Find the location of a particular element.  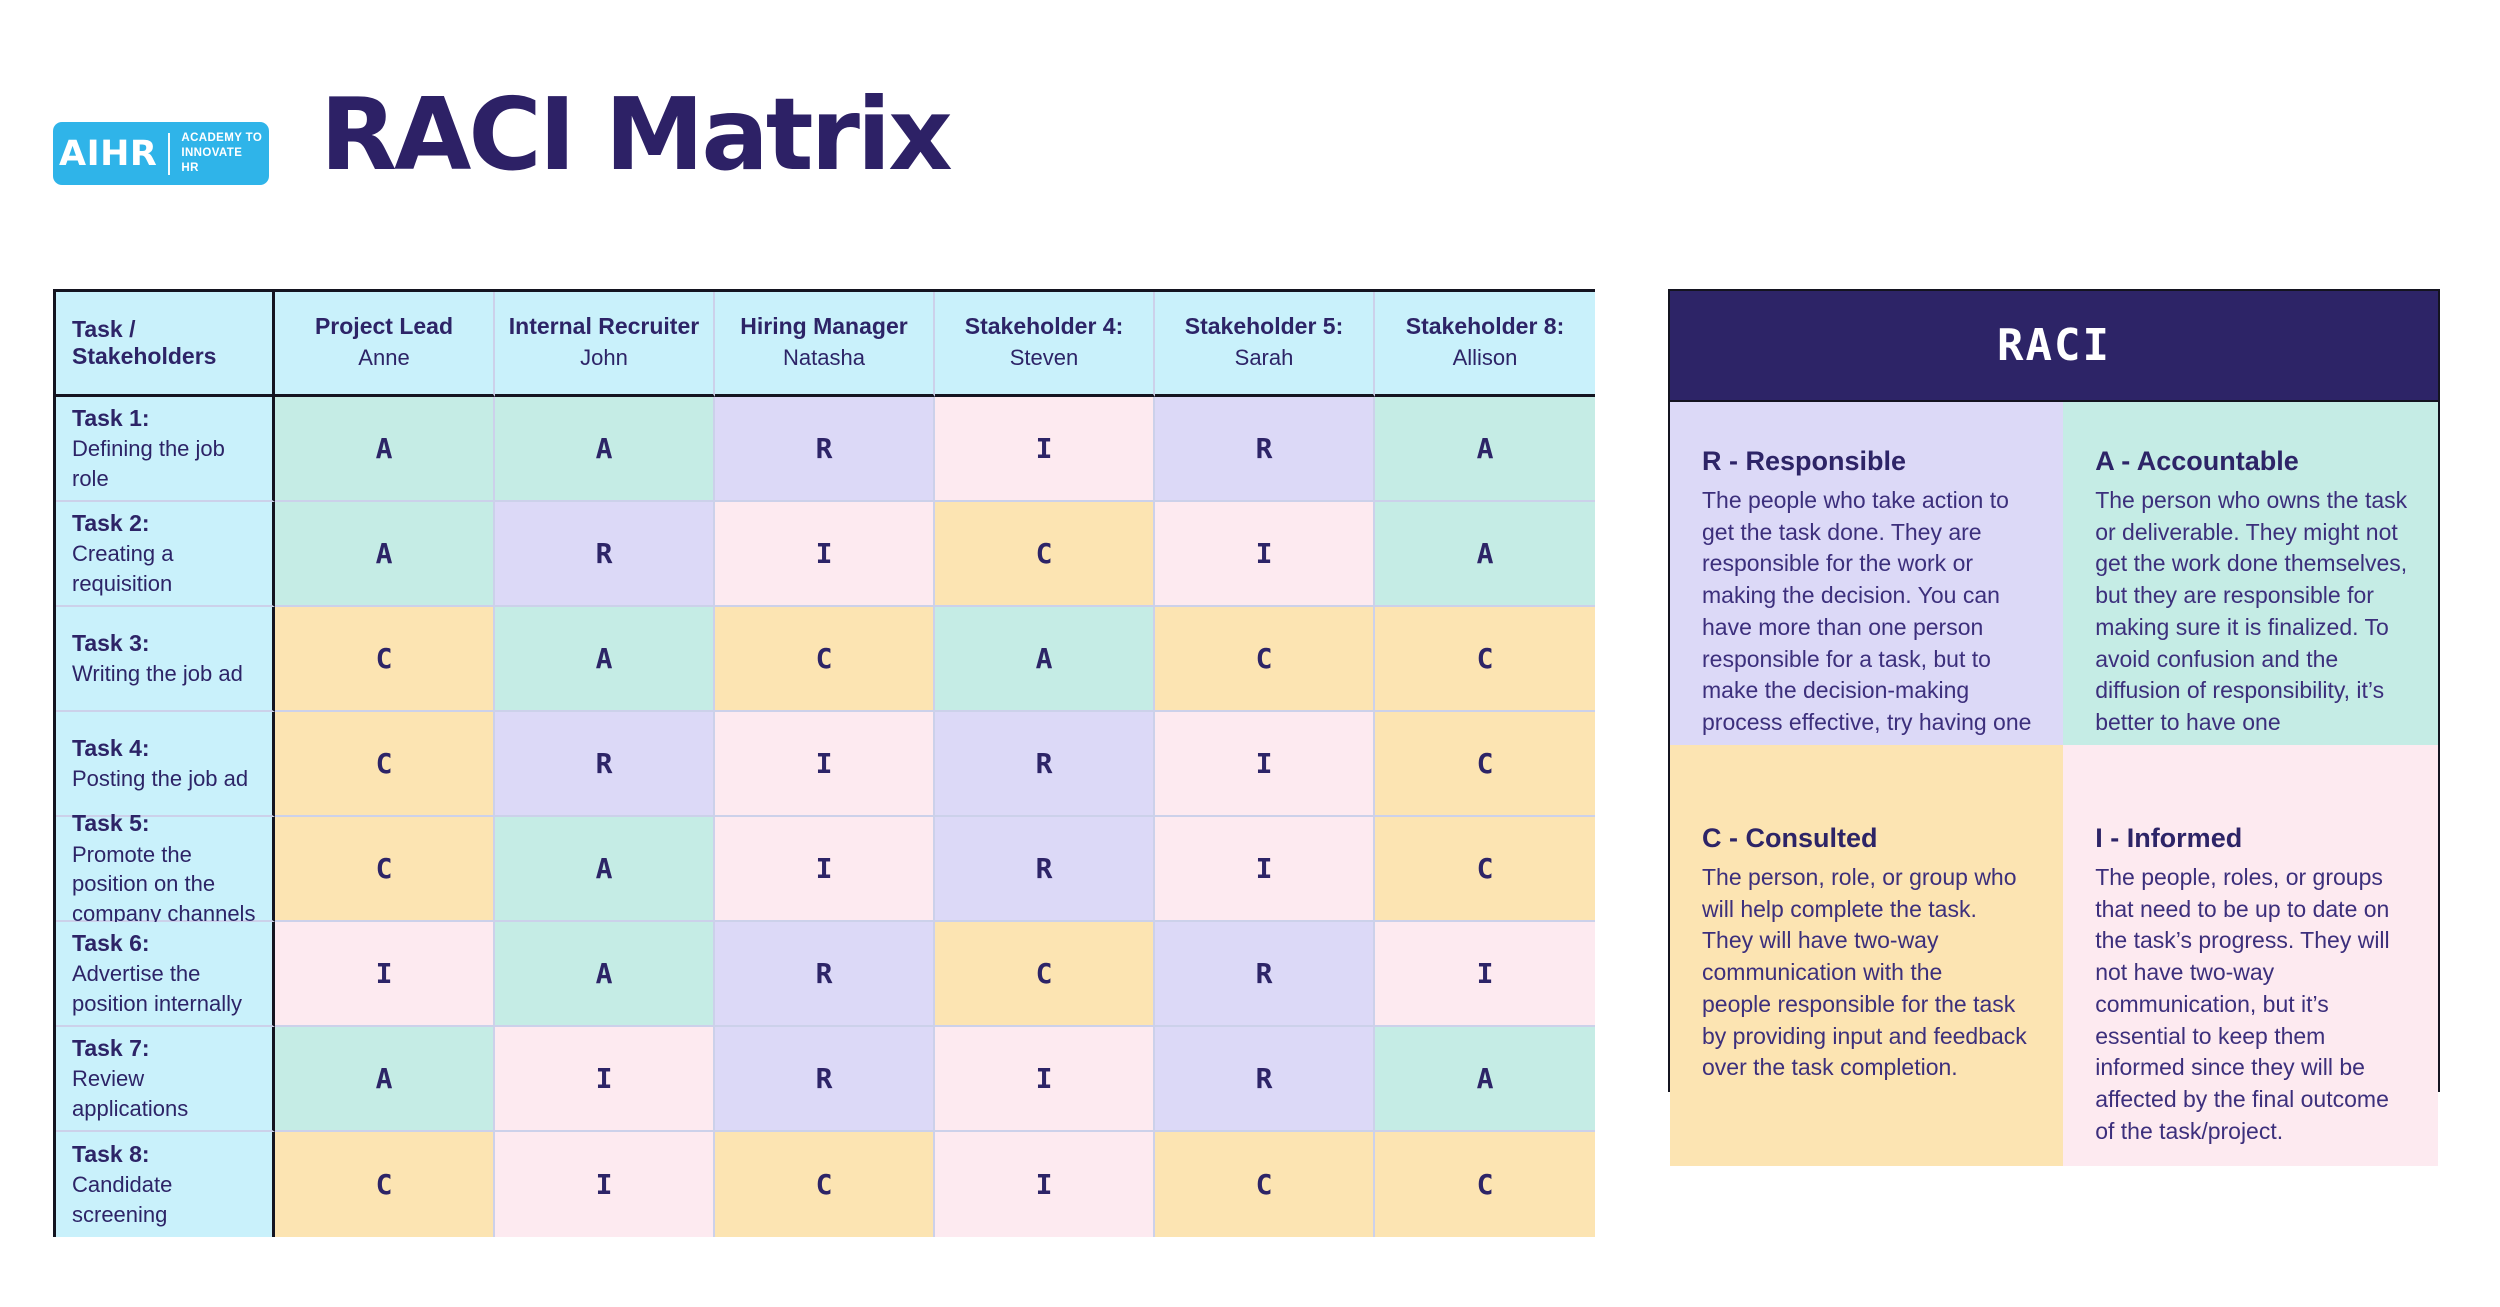

column-header-2: Internal Recruiter John is located at coordinates (605, 344).